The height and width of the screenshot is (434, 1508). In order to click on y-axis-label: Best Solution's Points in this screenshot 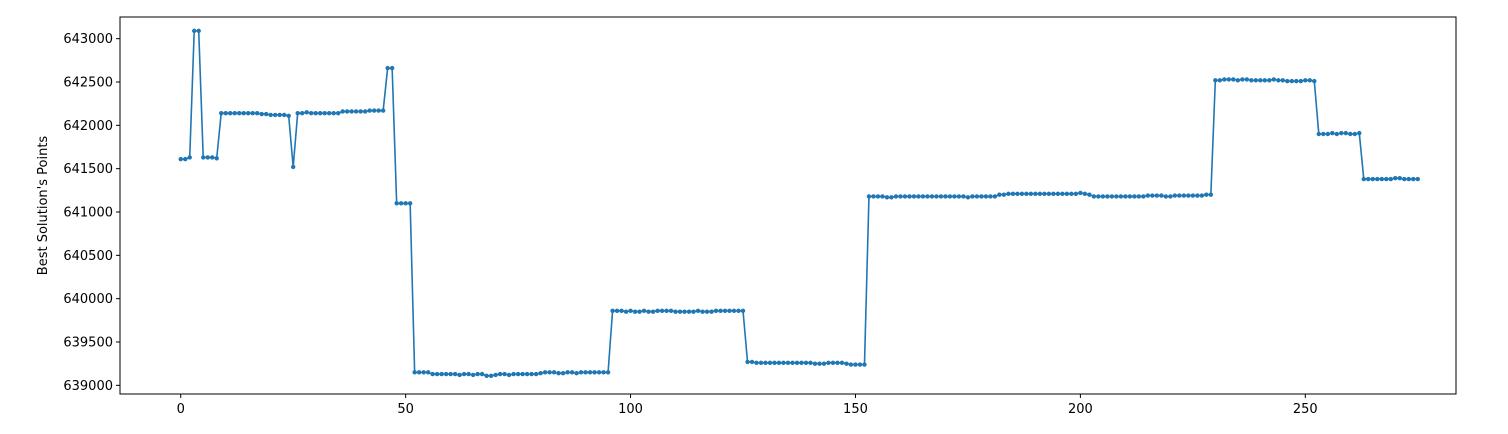, I will do `click(43, 206)`.